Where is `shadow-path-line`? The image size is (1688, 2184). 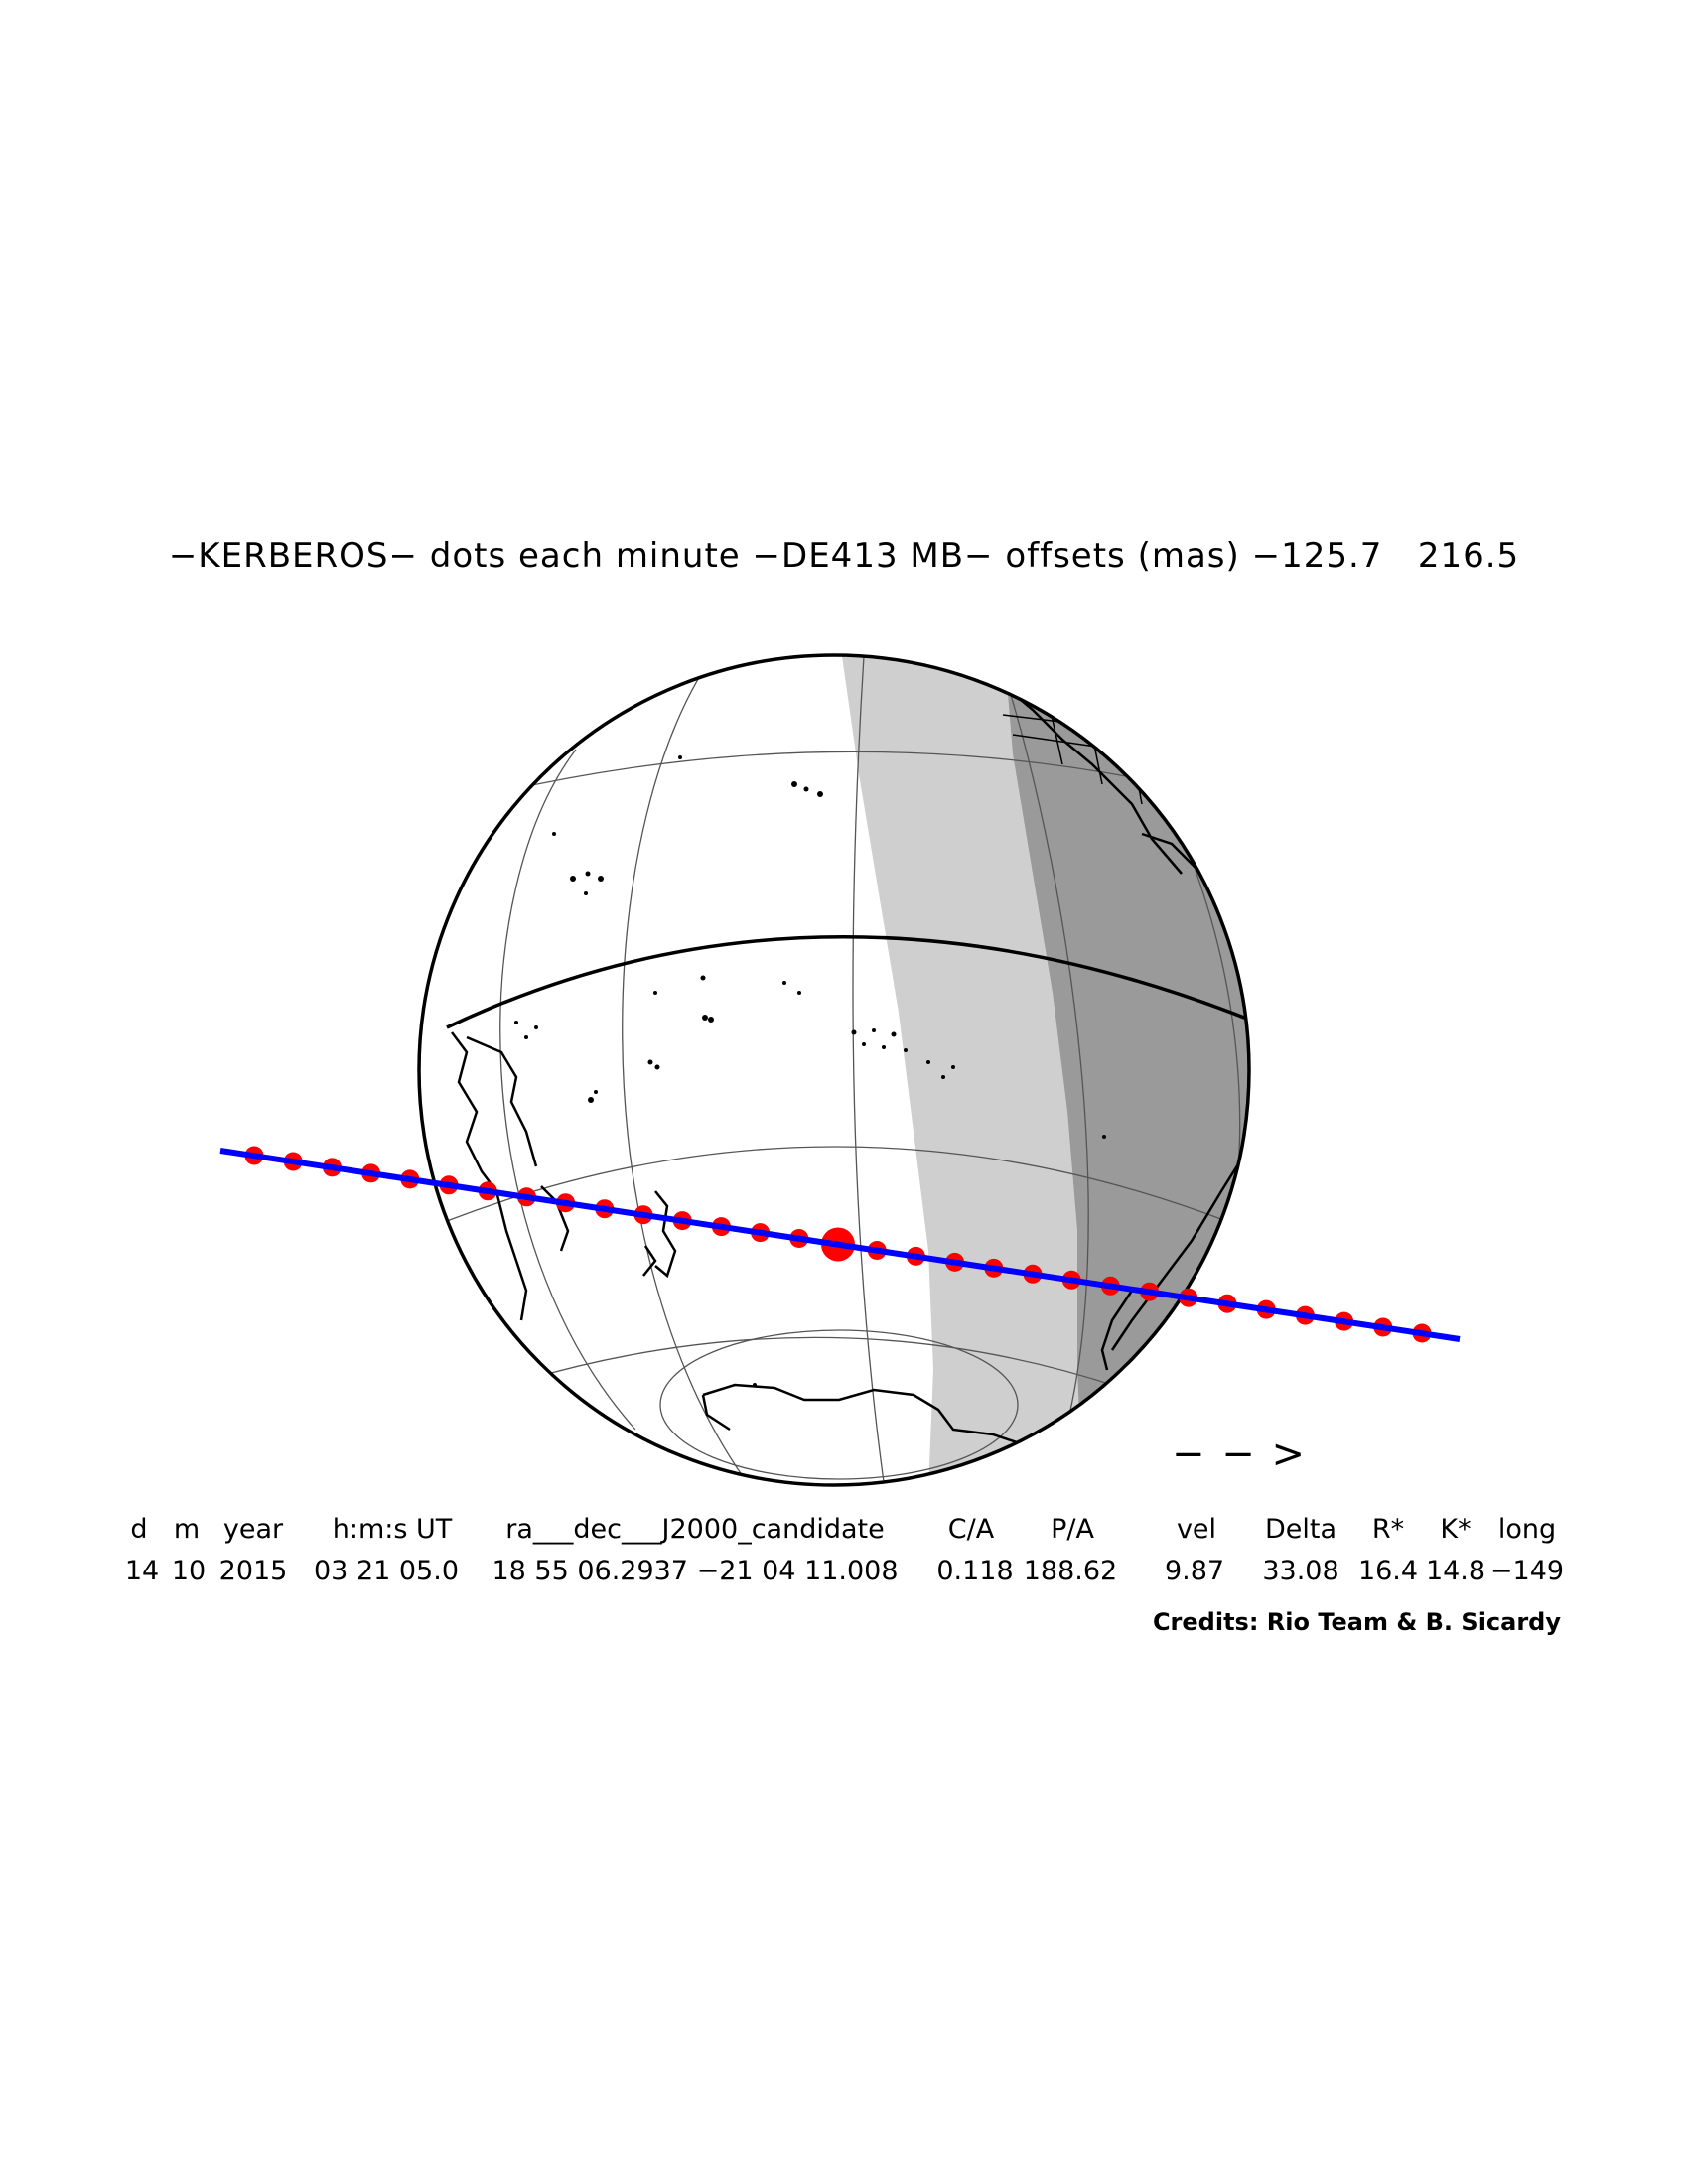
shadow-path-line is located at coordinates (840, 1245).